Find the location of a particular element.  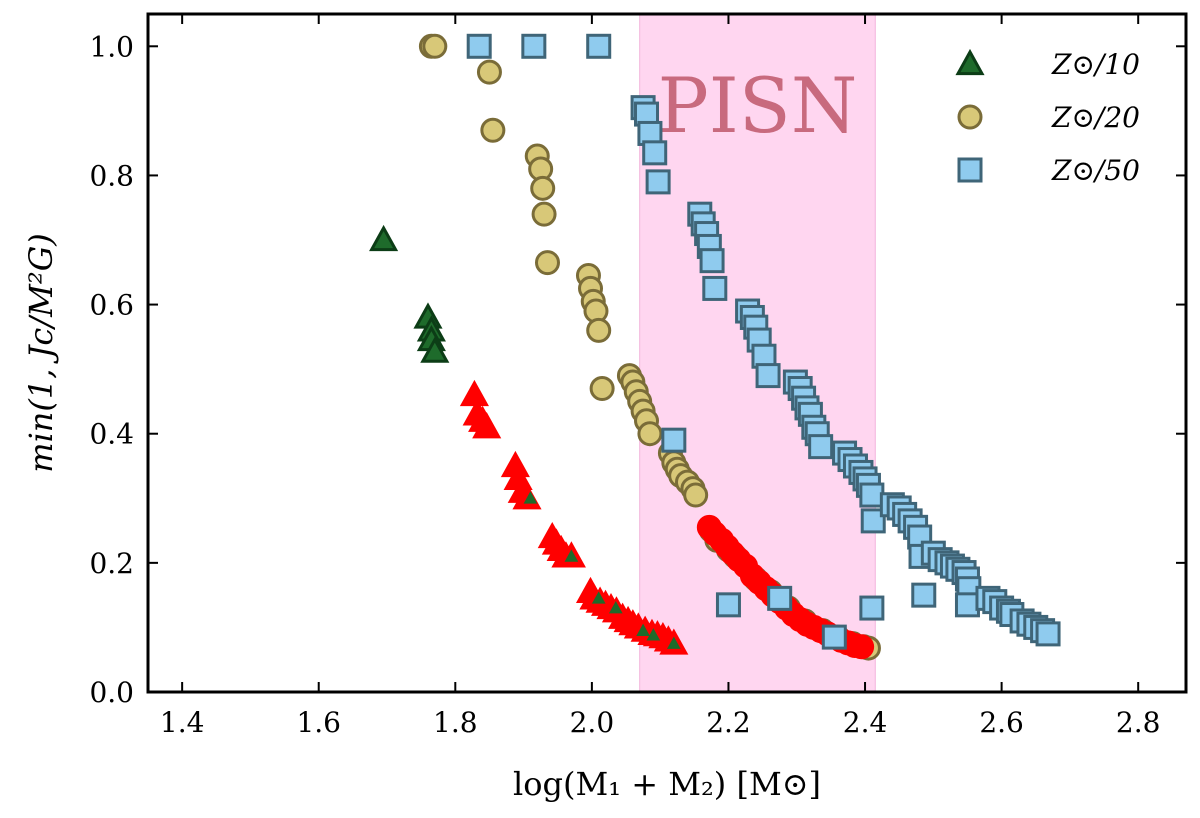

legend-label: Z⊙/20 is located at coordinates (1095, 117).